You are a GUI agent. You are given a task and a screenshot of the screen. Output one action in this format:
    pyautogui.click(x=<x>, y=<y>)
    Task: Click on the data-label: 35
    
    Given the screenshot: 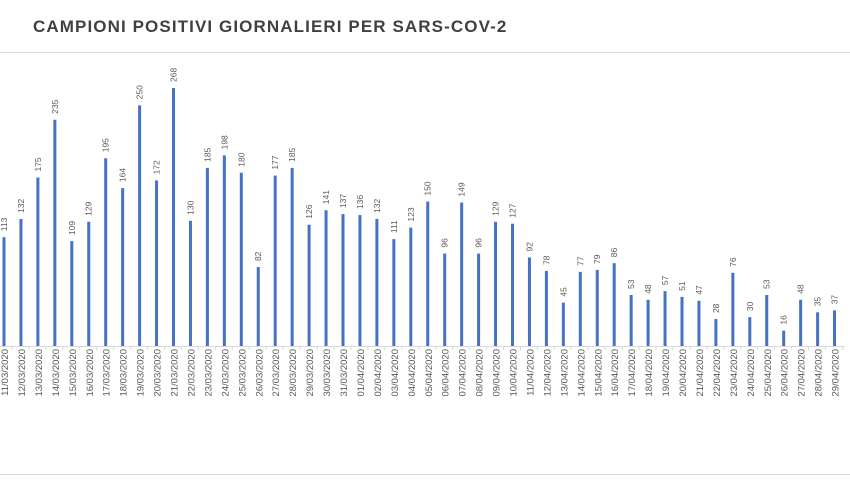 What is the action you would take?
    pyautogui.click(x=818, y=302)
    